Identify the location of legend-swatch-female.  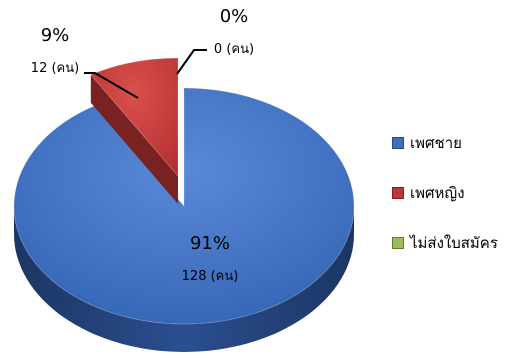
(398, 193).